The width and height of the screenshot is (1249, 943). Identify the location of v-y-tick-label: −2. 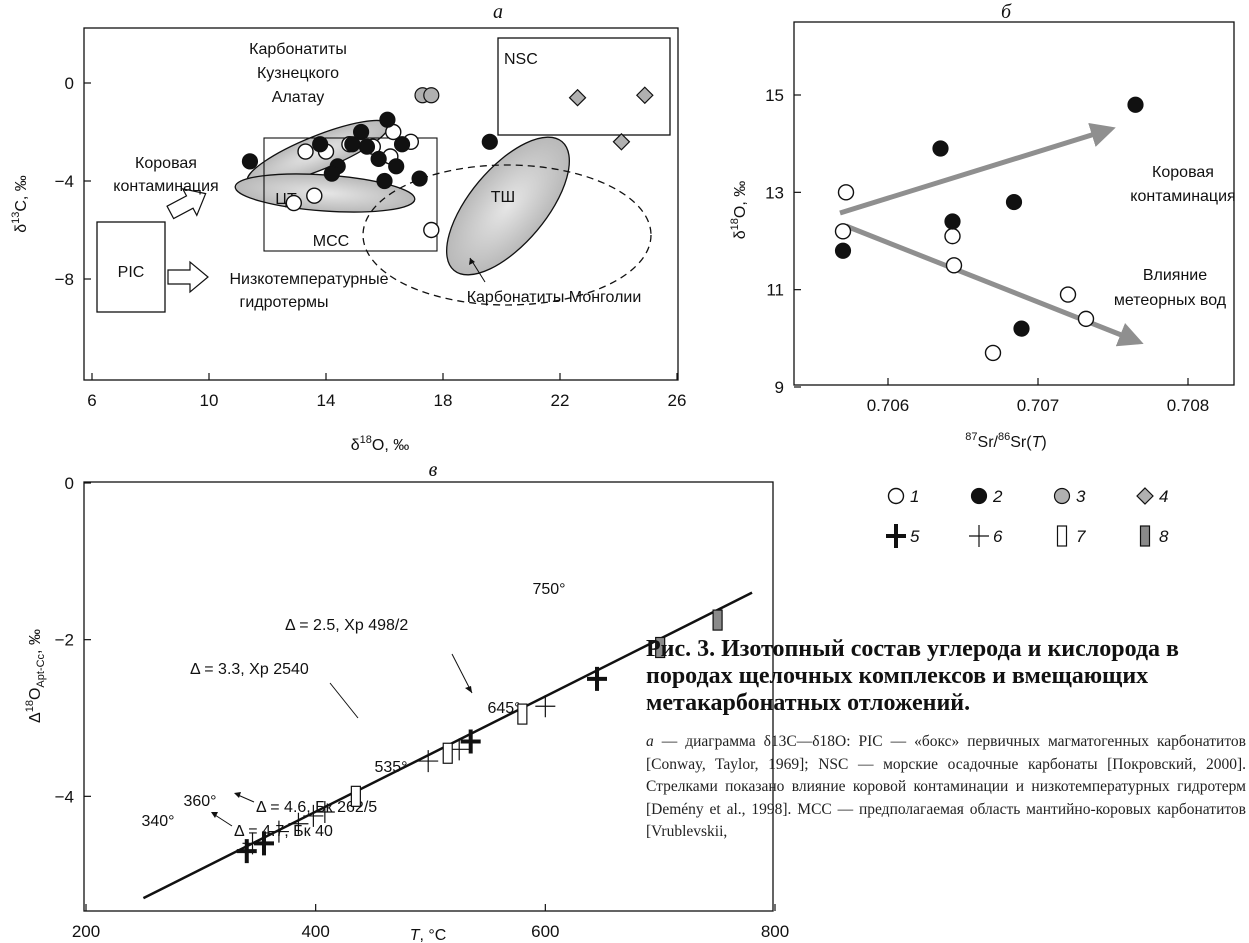
(64, 640).